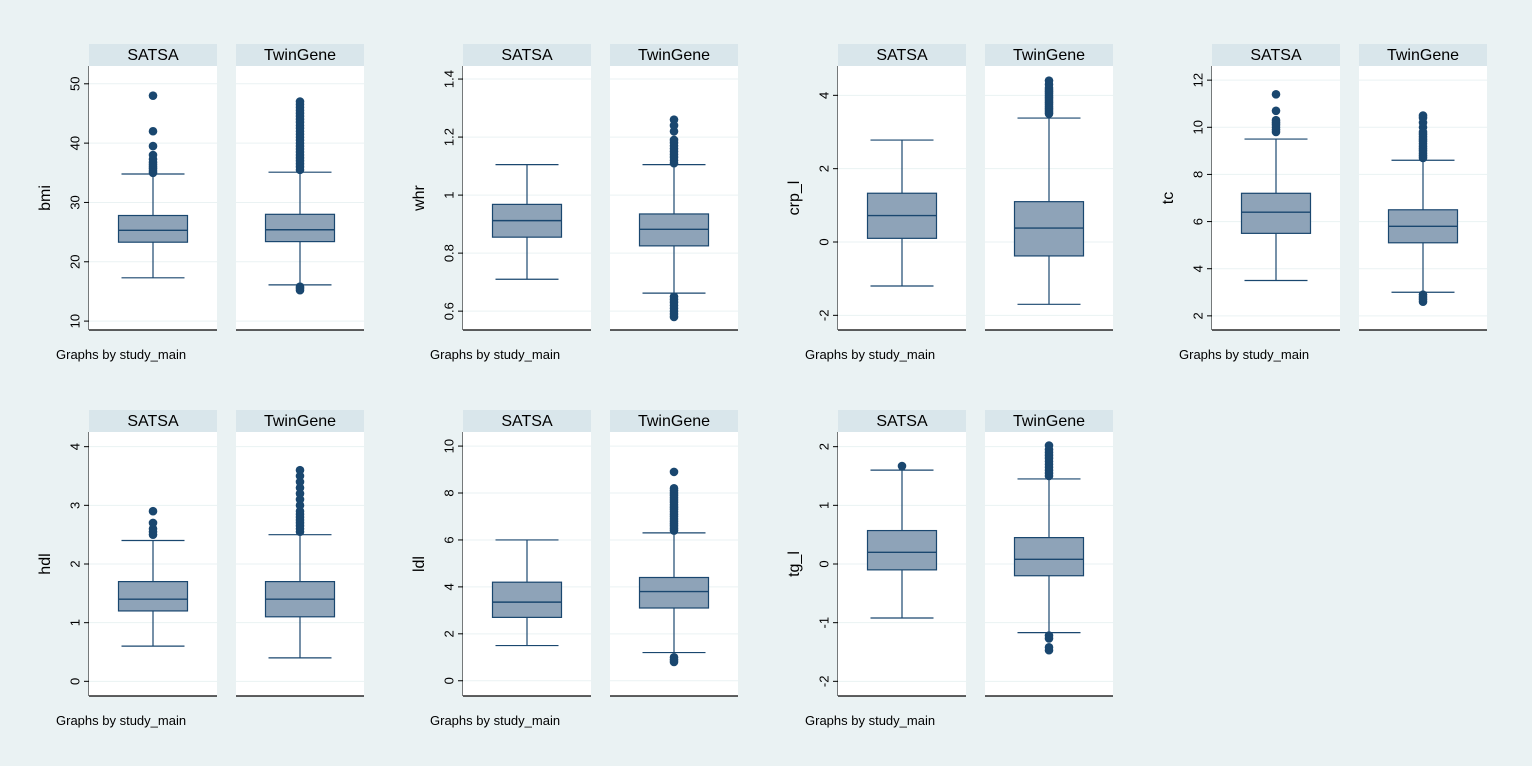 This screenshot has width=1532, height=766. I want to click on y-tick-label: 12, so click(1197, 80).